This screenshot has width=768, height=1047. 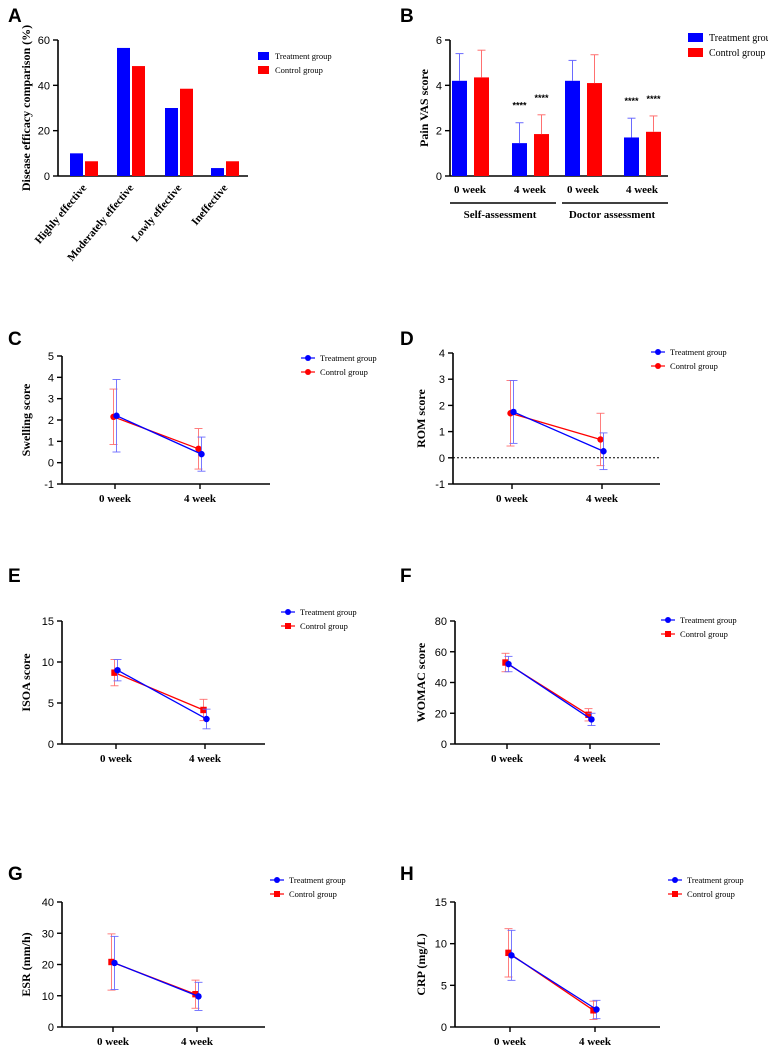 I want to click on y-tick-label: 30, so click(x=48, y=934).